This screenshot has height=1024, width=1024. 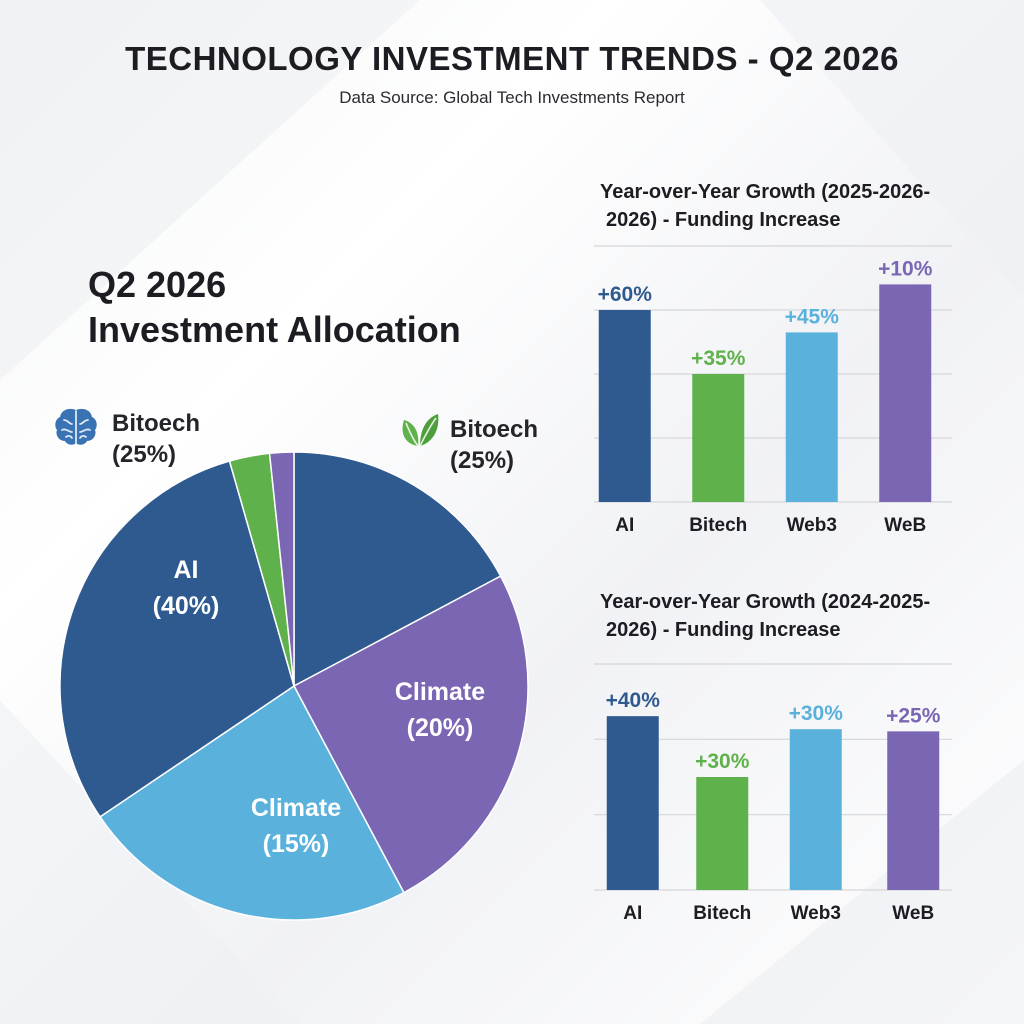 What do you see at coordinates (296, 844) in the screenshot?
I see `pie-slice-percent: (15%)` at bounding box center [296, 844].